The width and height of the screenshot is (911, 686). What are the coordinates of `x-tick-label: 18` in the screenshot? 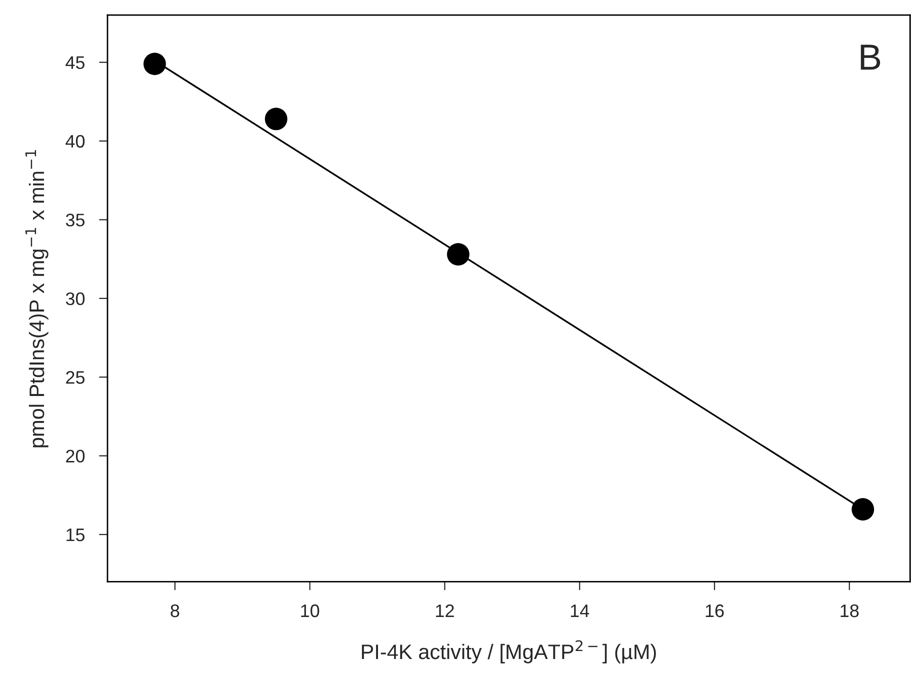 It's located at (849, 611).